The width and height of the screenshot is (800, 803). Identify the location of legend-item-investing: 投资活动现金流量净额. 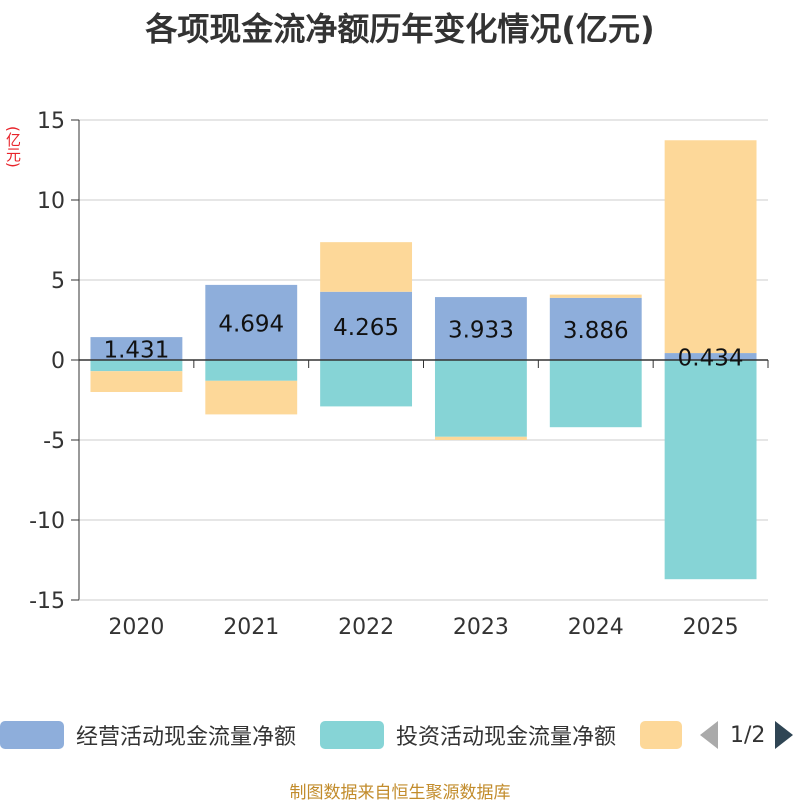
(468, 735).